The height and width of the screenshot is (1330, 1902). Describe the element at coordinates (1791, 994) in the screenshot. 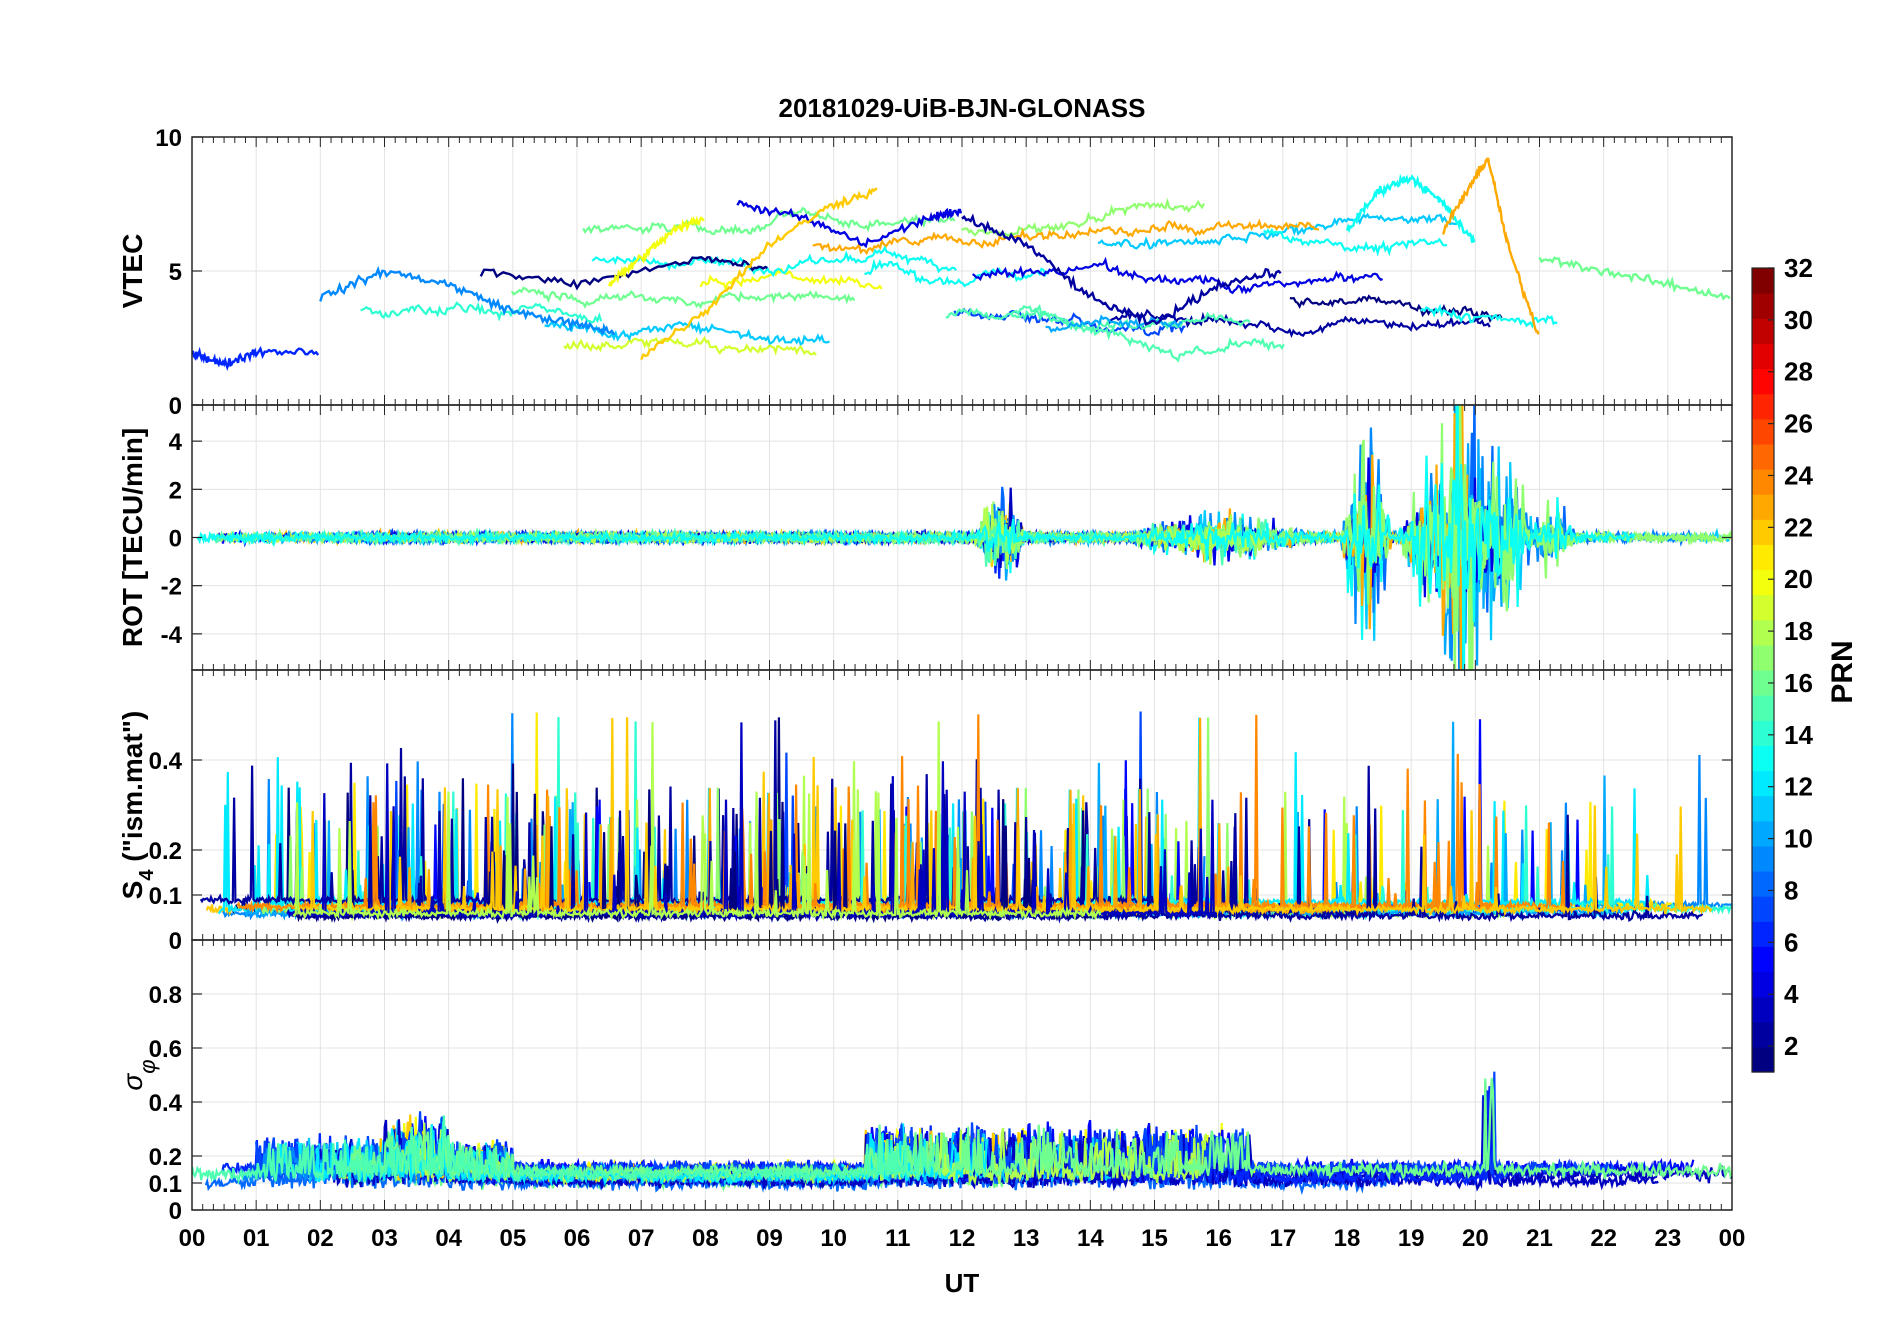

I see `colorbar-tick-label: 4` at that location.